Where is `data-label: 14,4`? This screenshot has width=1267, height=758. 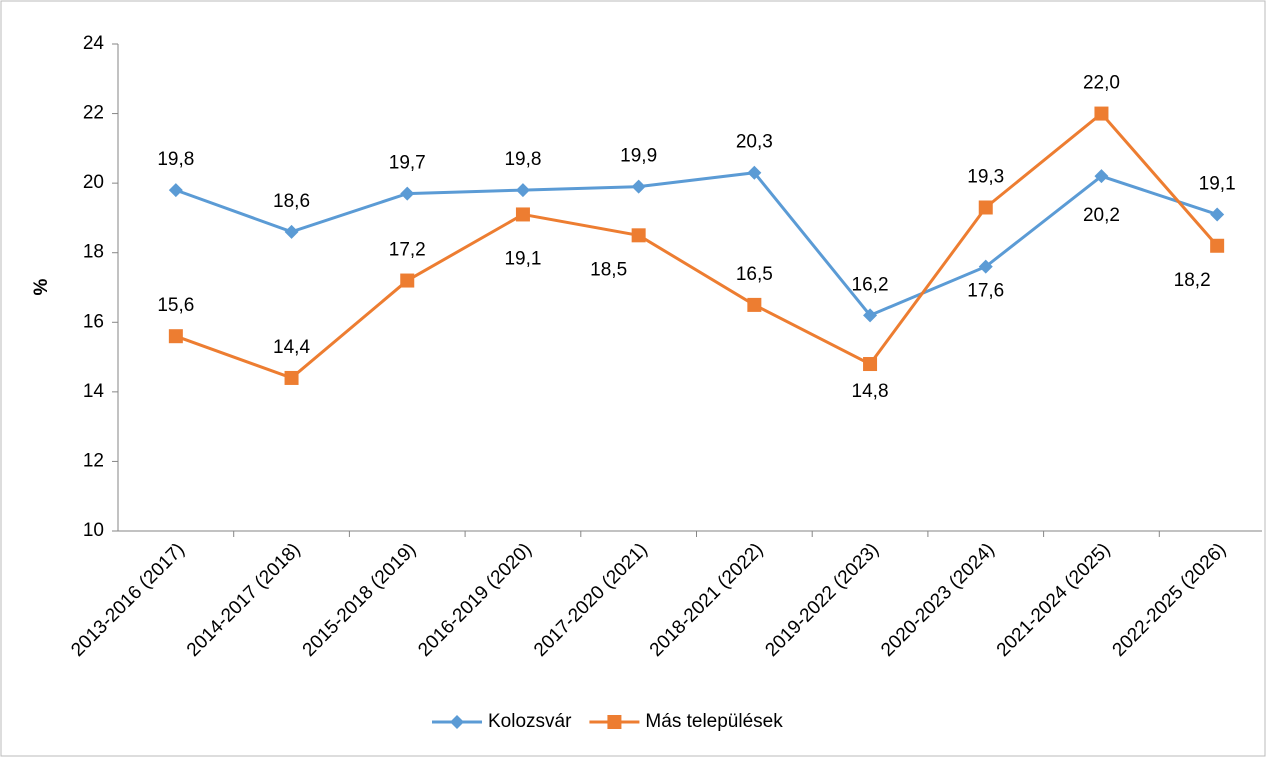 data-label: 14,4 is located at coordinates (291, 347).